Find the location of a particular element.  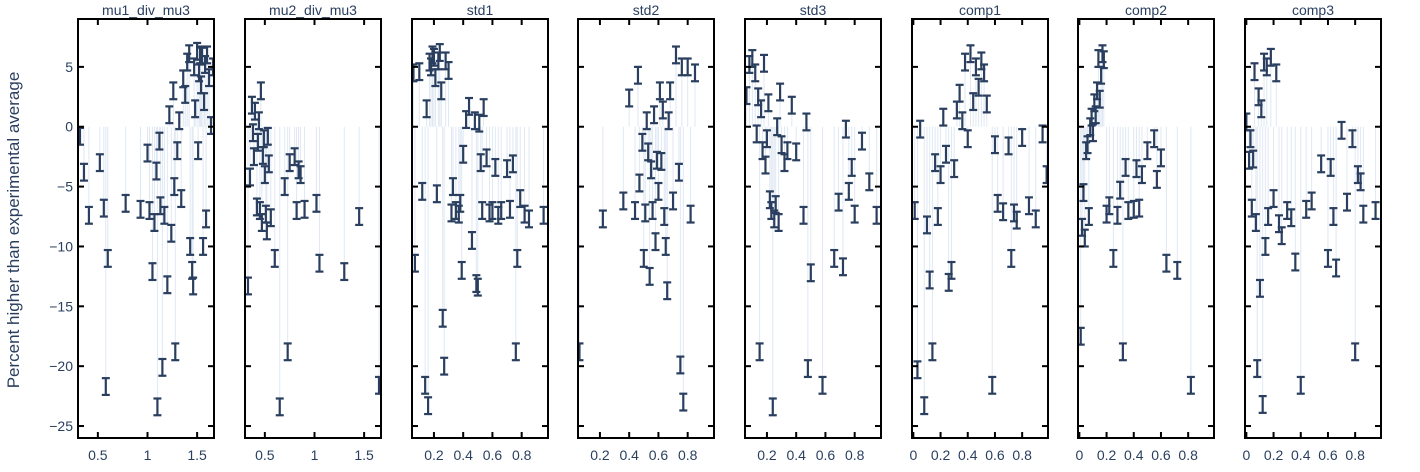

panel-mu2_div_mu3: 0.5 1 1.5 mu2_div_mu3 is located at coordinates (313, 232).